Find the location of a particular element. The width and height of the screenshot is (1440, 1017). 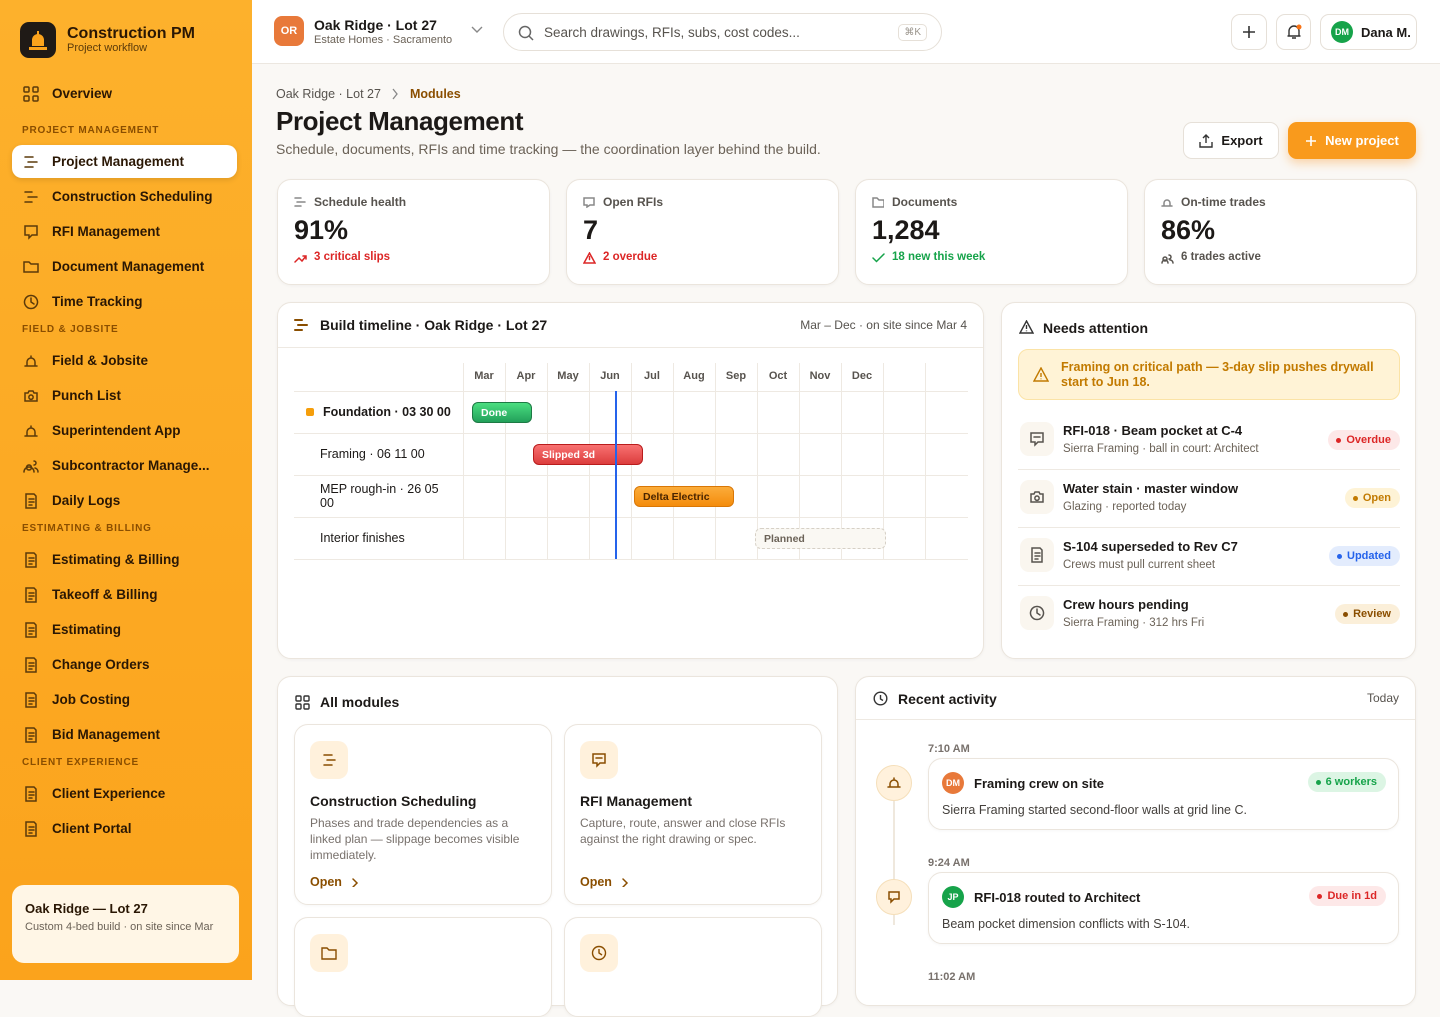

export-button: Export is located at coordinates (1231, 140).